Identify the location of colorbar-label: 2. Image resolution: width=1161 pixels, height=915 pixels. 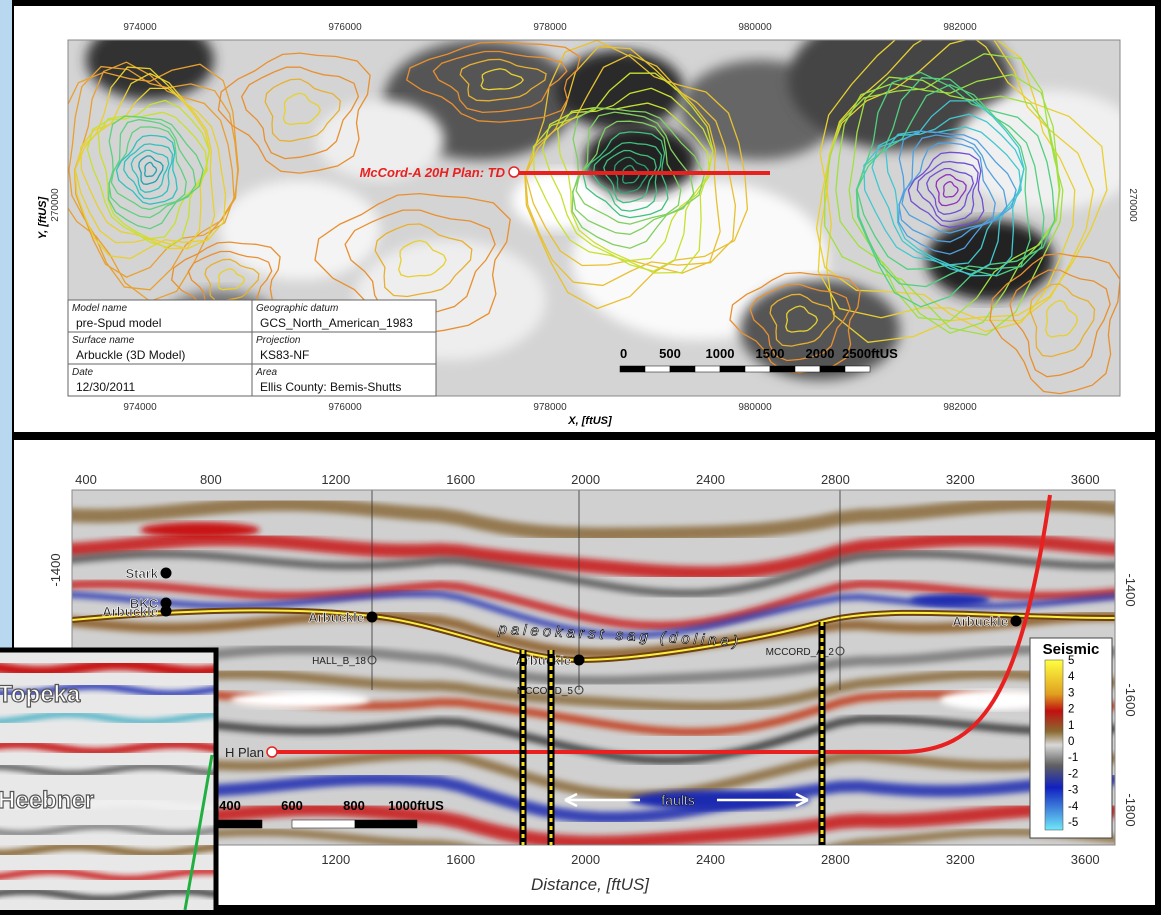
(1071, 710).